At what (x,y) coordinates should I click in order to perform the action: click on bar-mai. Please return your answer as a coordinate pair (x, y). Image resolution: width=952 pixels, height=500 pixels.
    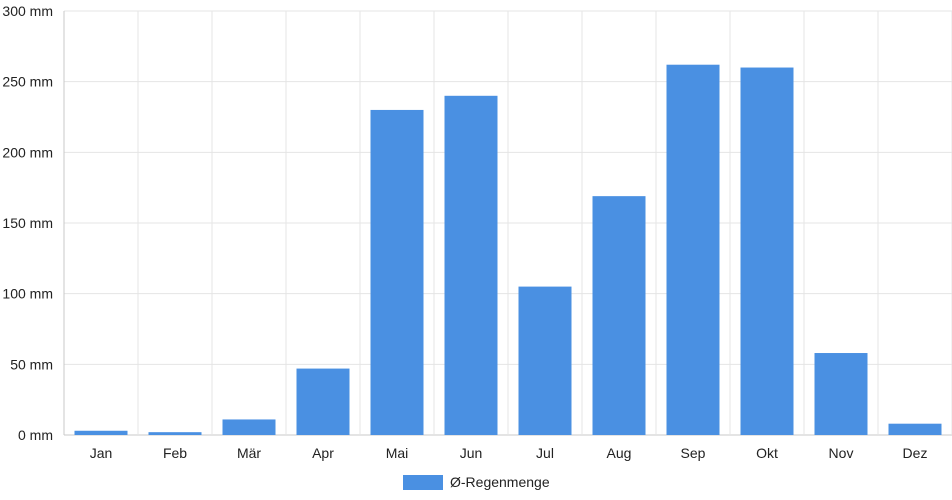
    Looking at the image, I should click on (397, 272).